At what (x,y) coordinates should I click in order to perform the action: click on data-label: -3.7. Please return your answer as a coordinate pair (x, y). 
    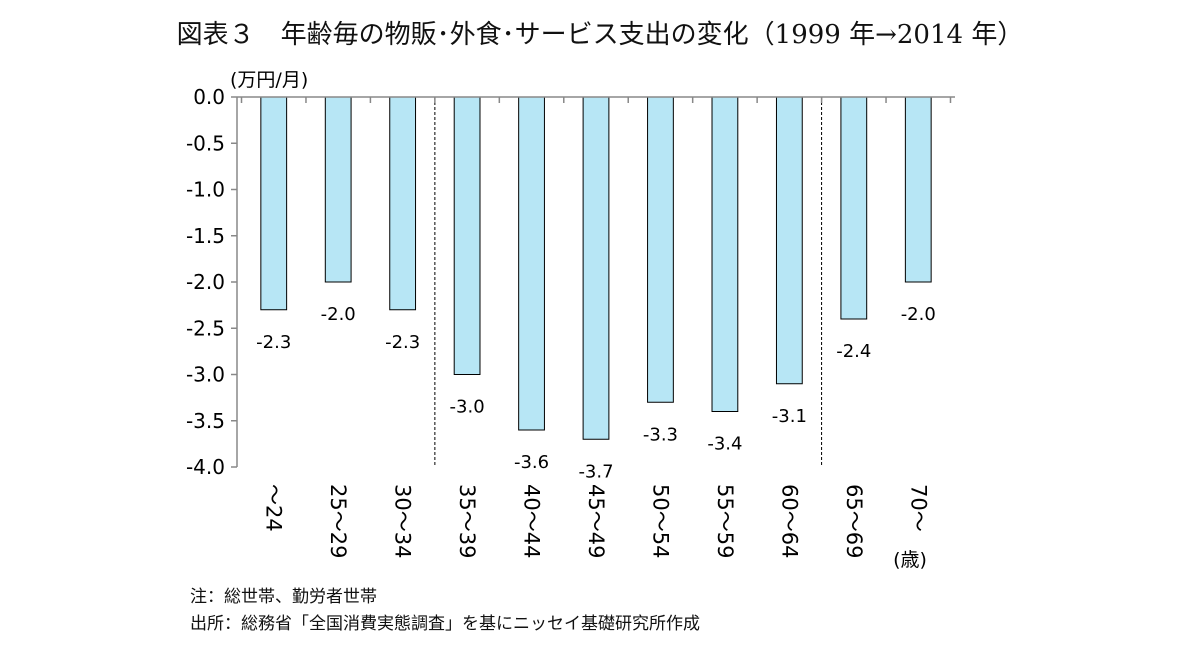
    Looking at the image, I should click on (595, 471).